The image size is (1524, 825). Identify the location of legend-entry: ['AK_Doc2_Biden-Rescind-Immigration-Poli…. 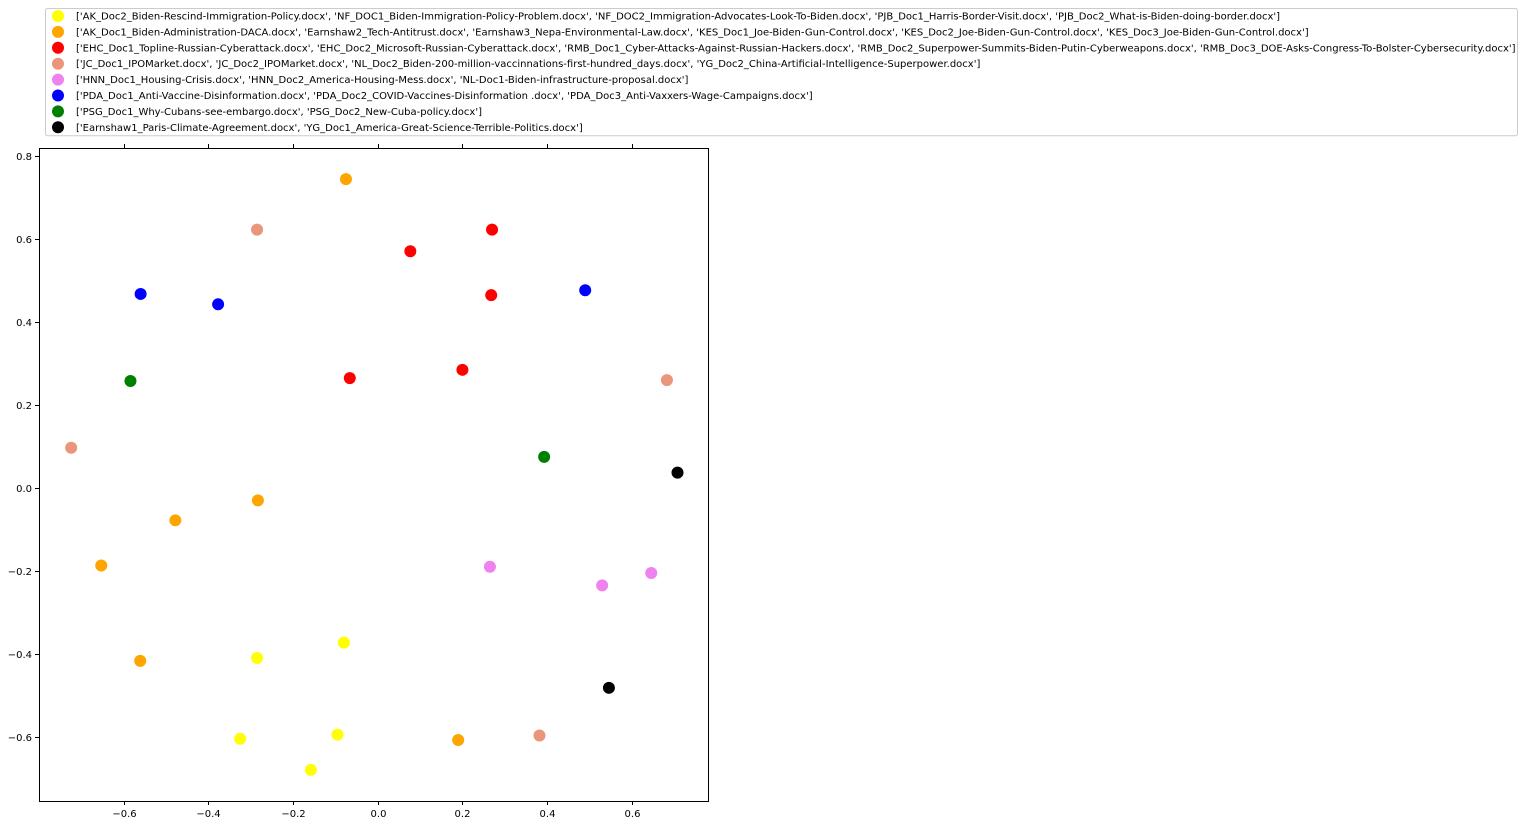
(678, 17).